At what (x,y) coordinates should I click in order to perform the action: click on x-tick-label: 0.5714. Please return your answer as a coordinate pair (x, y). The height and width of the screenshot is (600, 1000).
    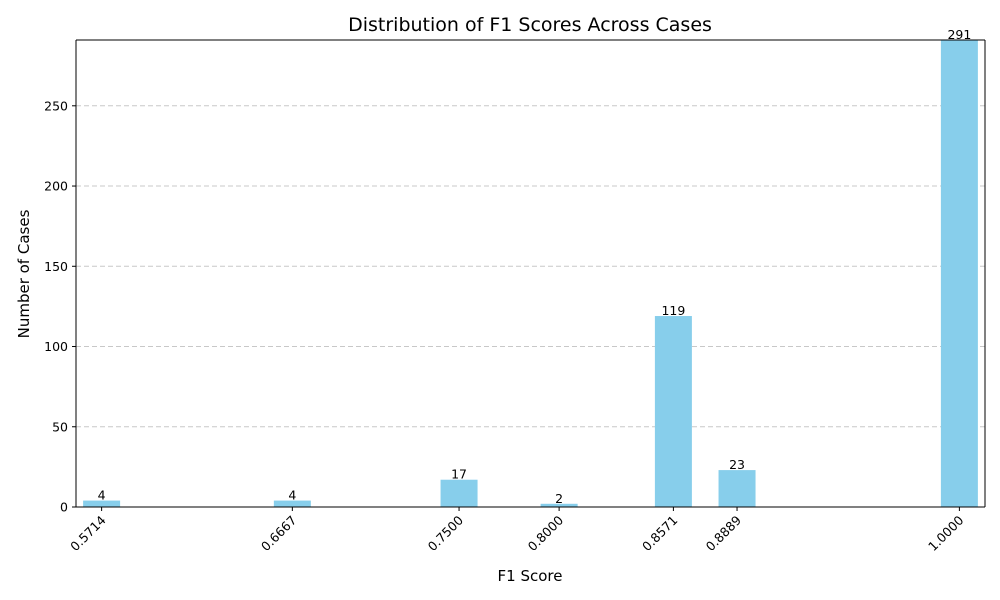
    Looking at the image, I should click on (88, 533).